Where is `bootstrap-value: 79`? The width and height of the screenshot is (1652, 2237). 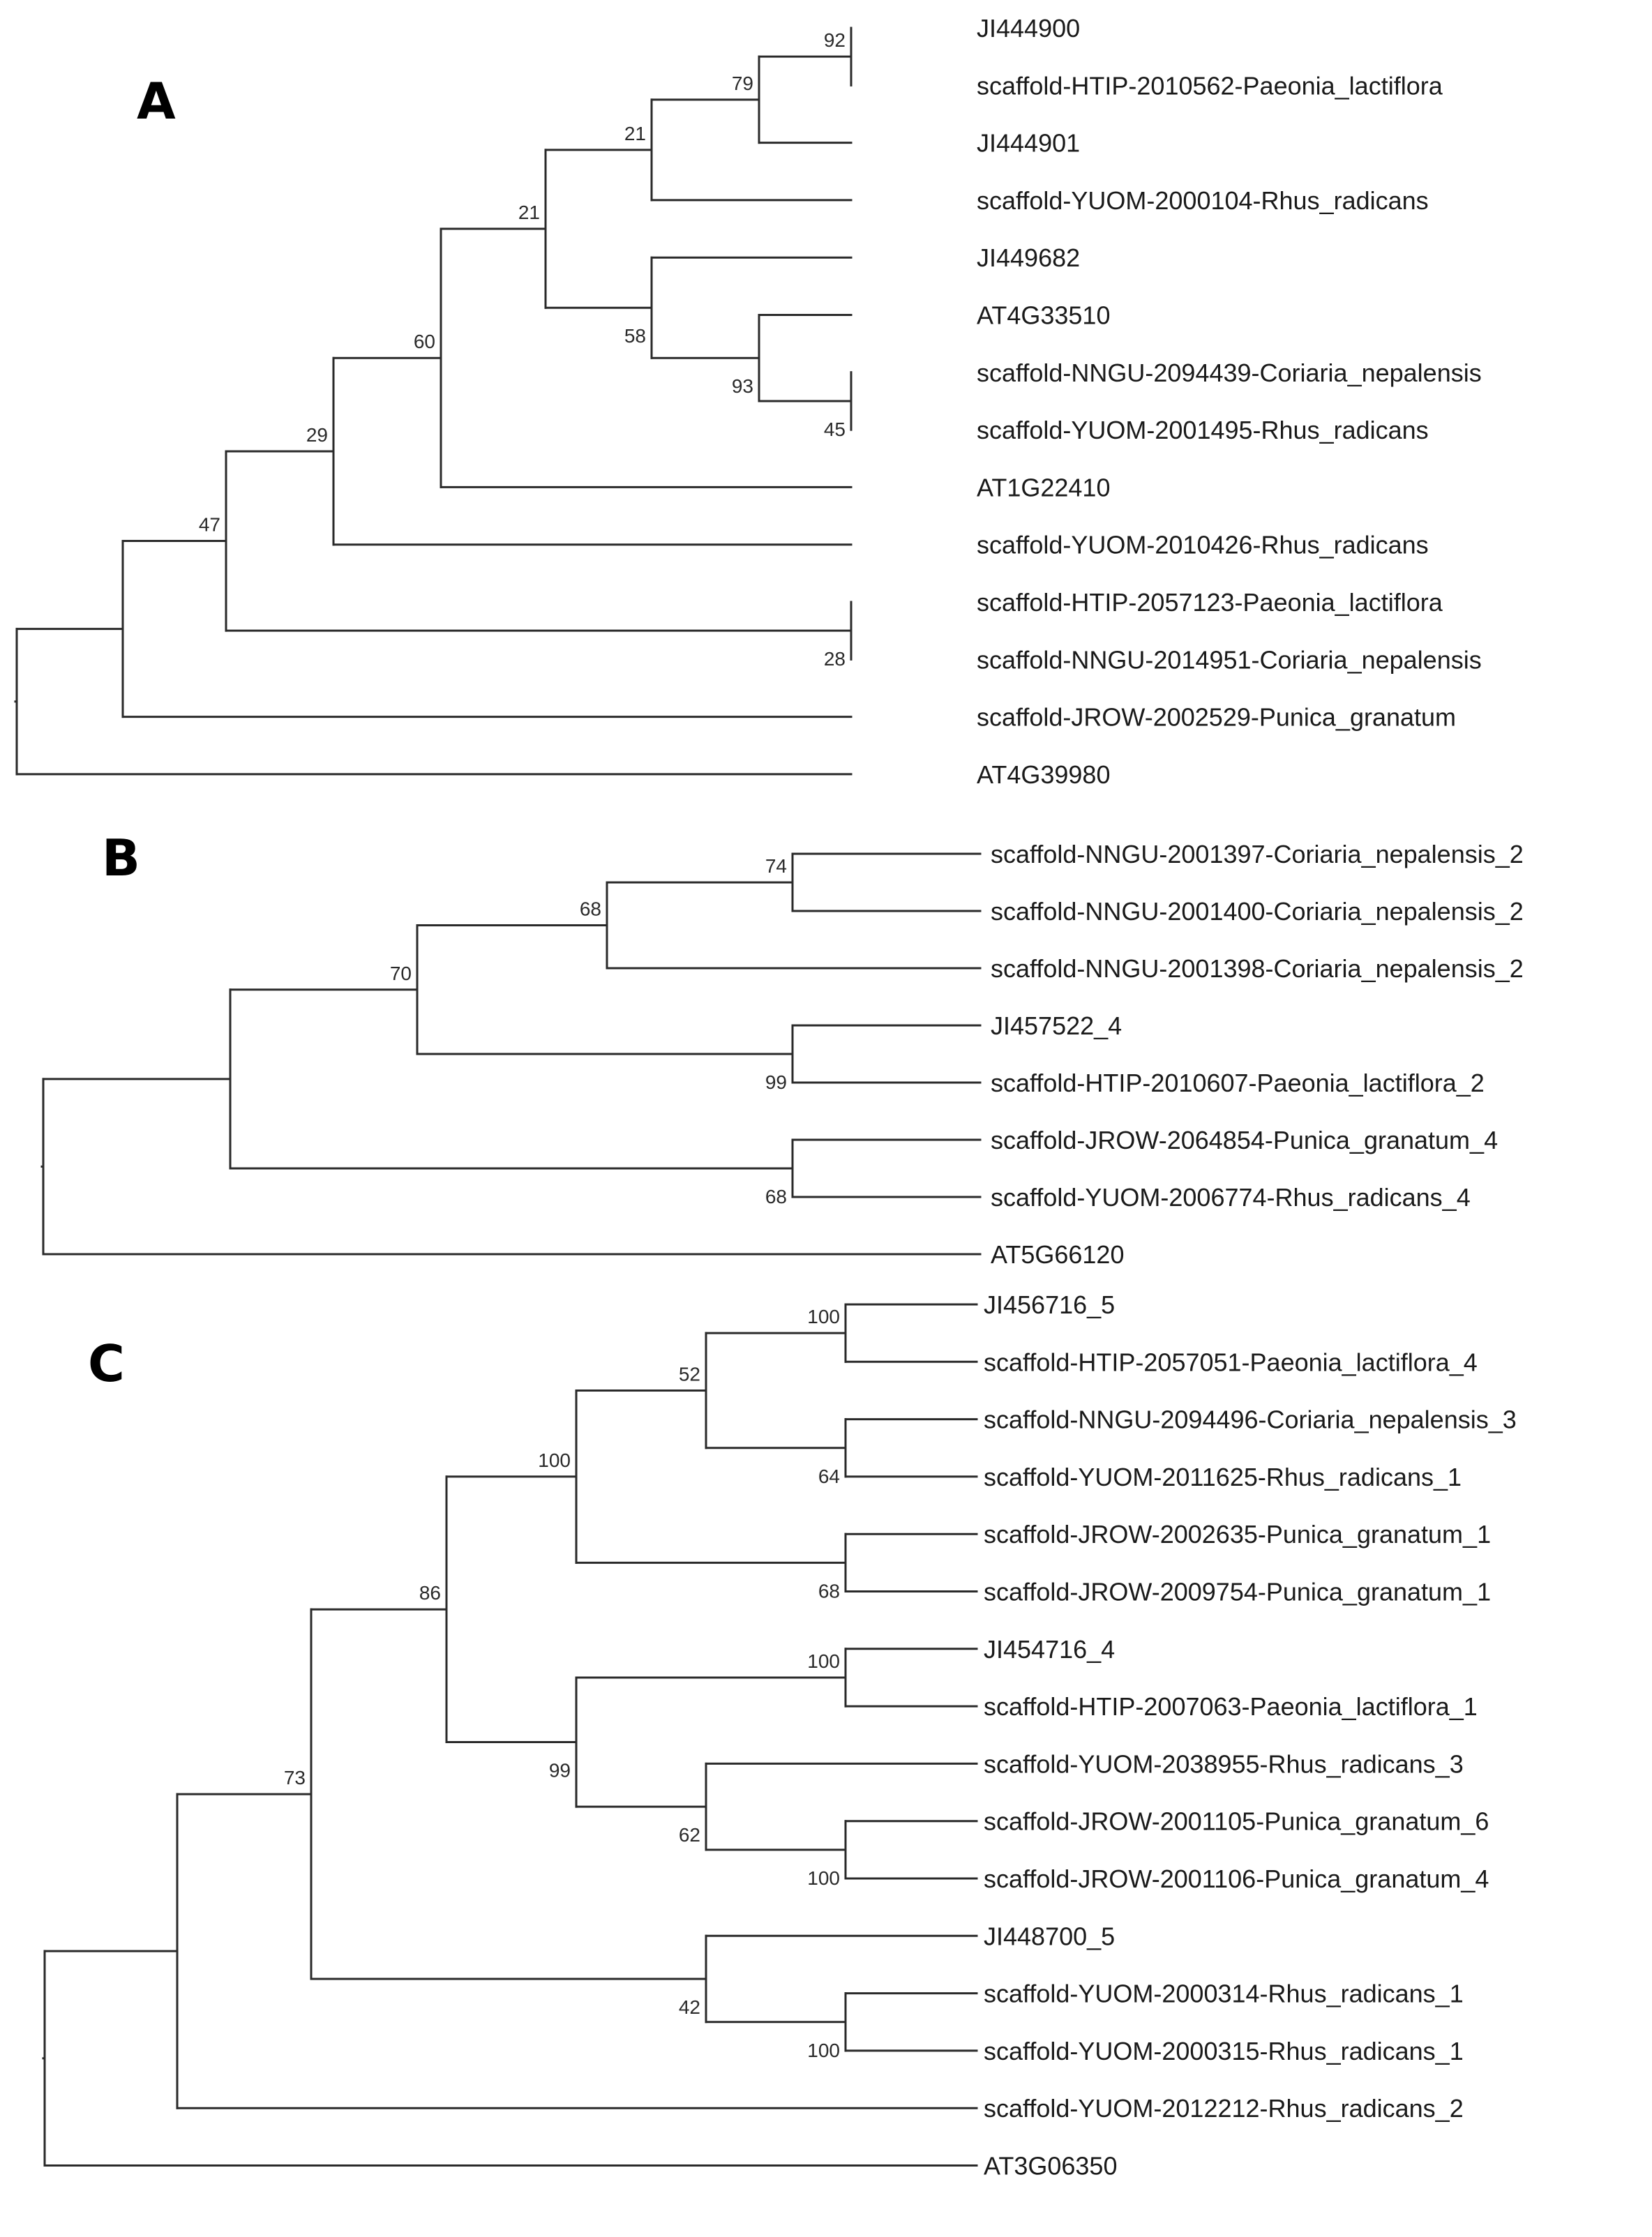 bootstrap-value: 79 is located at coordinates (742, 83).